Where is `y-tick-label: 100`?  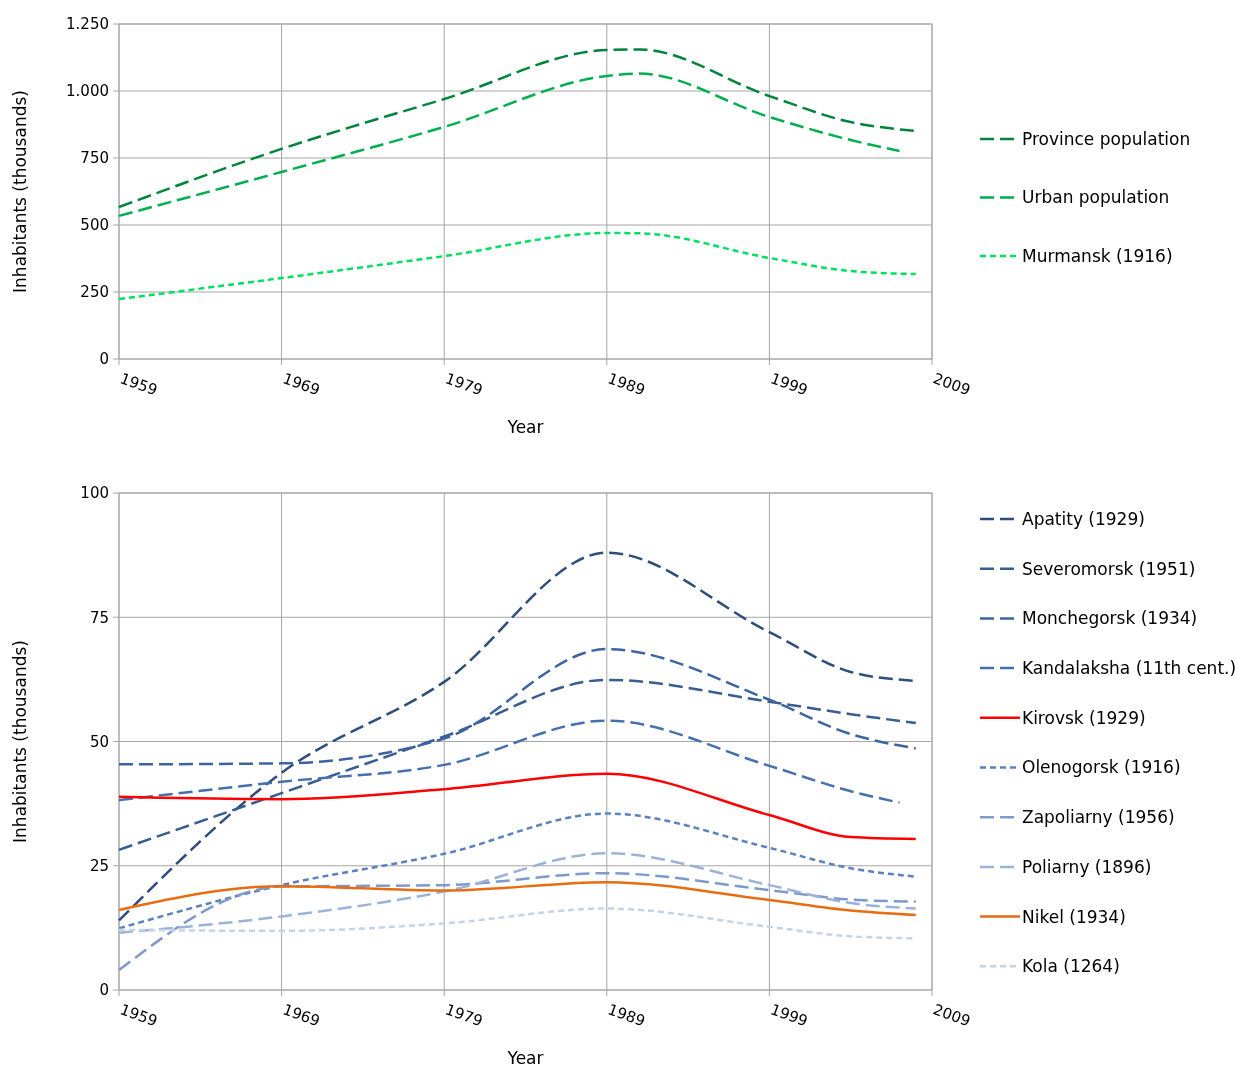
y-tick-label: 100 is located at coordinates (94, 493).